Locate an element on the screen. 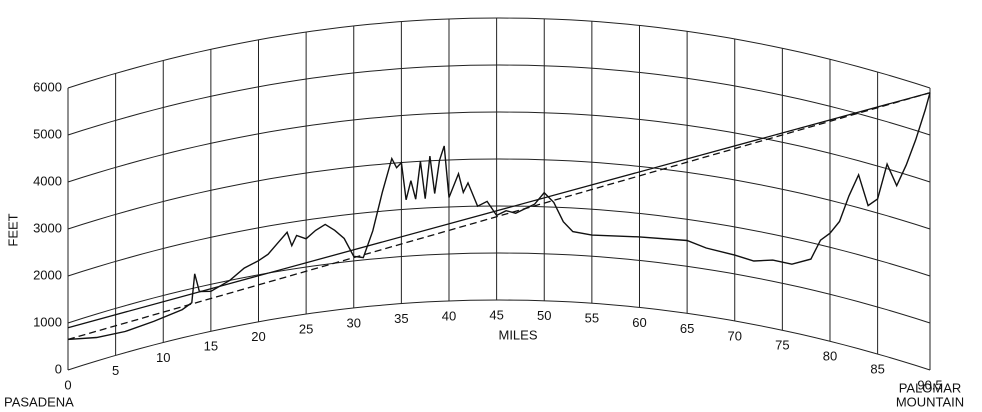 Image resolution: width=982 pixels, height=412 pixels. y-tick-label: 6000 is located at coordinates (47, 86).